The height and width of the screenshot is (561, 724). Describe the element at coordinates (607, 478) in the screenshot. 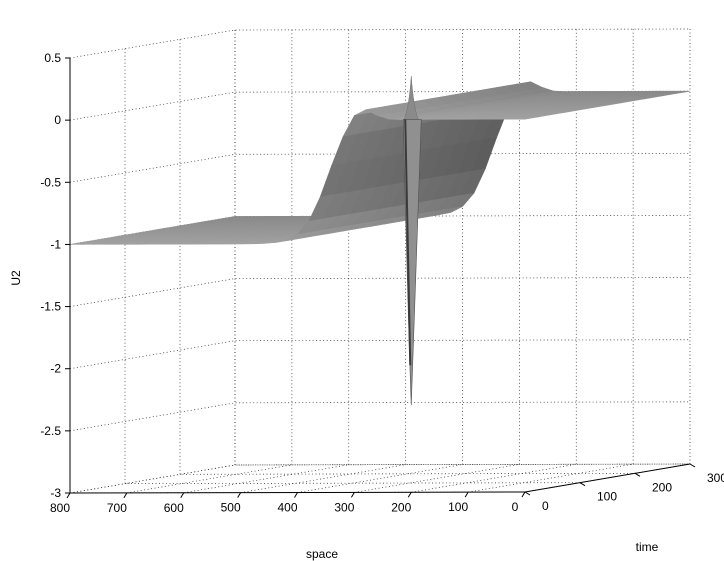

I see `y-axis-line` at that location.